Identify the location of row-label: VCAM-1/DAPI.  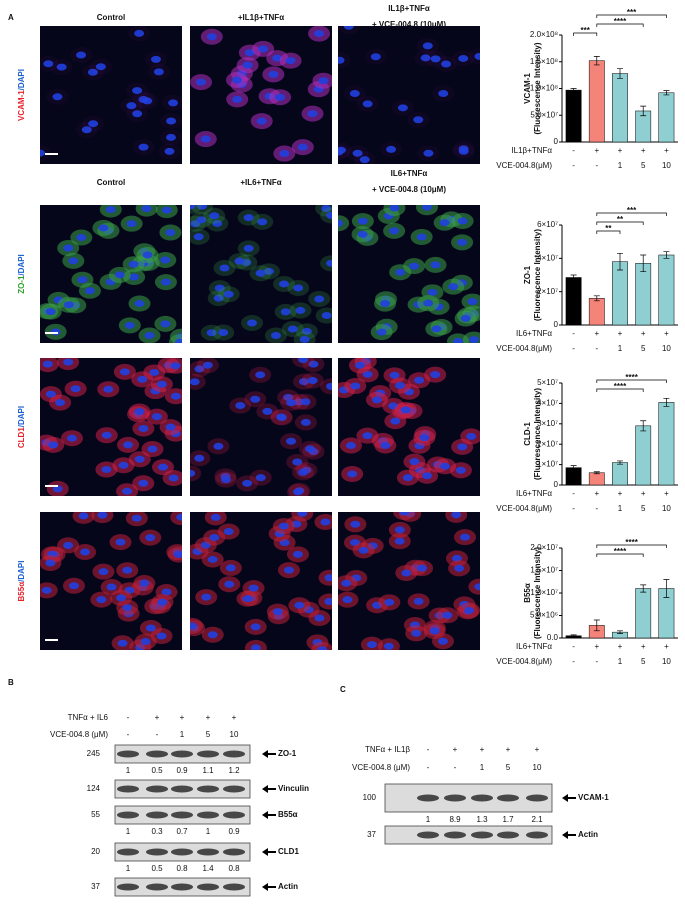
(21, 95).